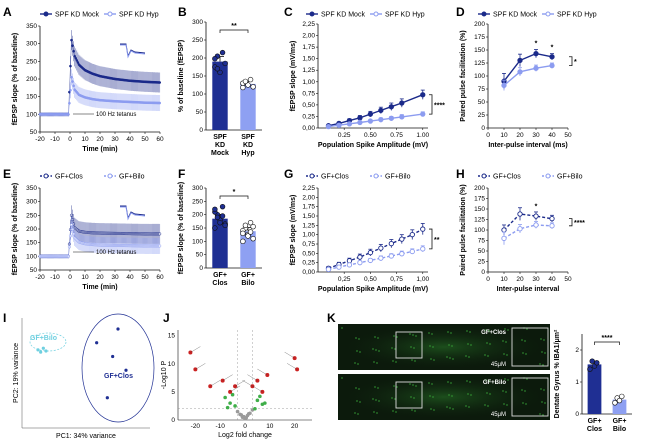 Image resolution: width=650 pixels, height=447 pixels. I want to click on y-tick-label: 0,75, so click(308, 93).